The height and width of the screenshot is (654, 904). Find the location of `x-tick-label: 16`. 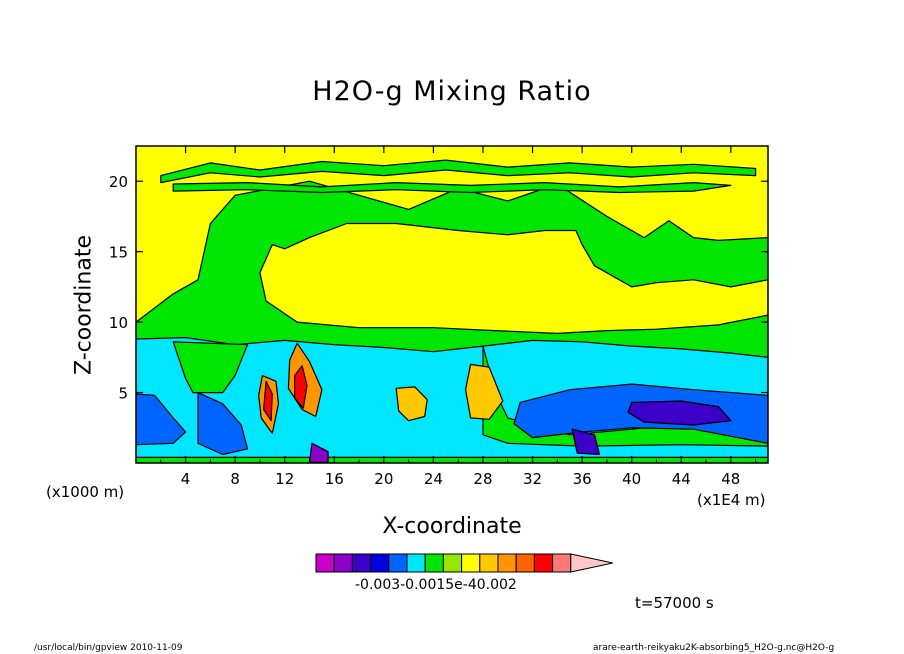

x-tick-label: 16 is located at coordinates (334, 479).